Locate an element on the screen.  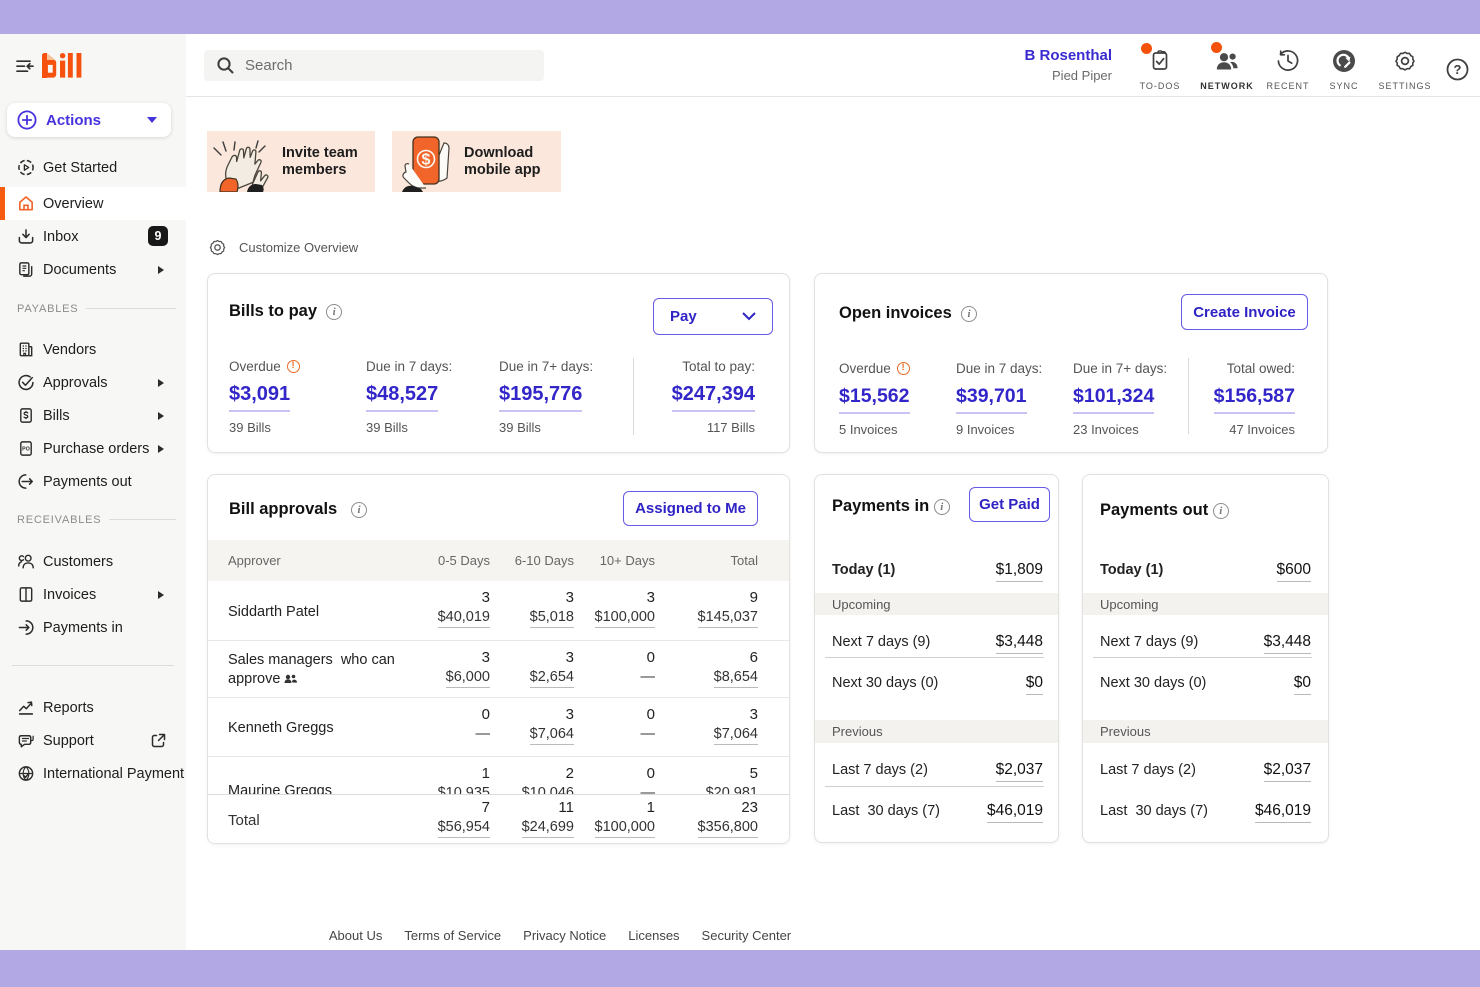
svg-text: PO is located at coordinates (26, 449).